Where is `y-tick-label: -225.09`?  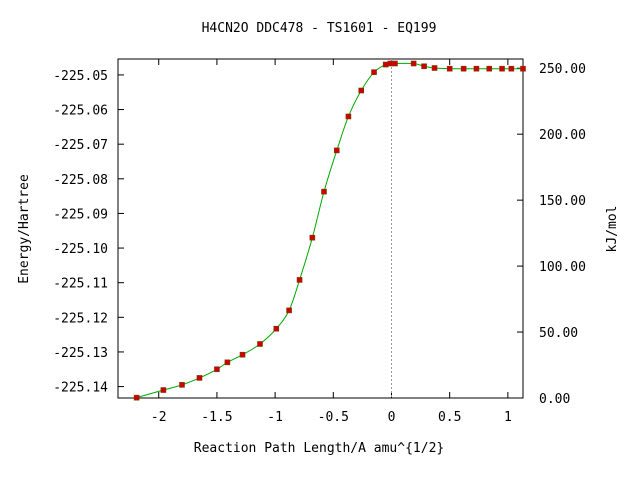 y-tick-label: -225.09 is located at coordinates (80, 214).